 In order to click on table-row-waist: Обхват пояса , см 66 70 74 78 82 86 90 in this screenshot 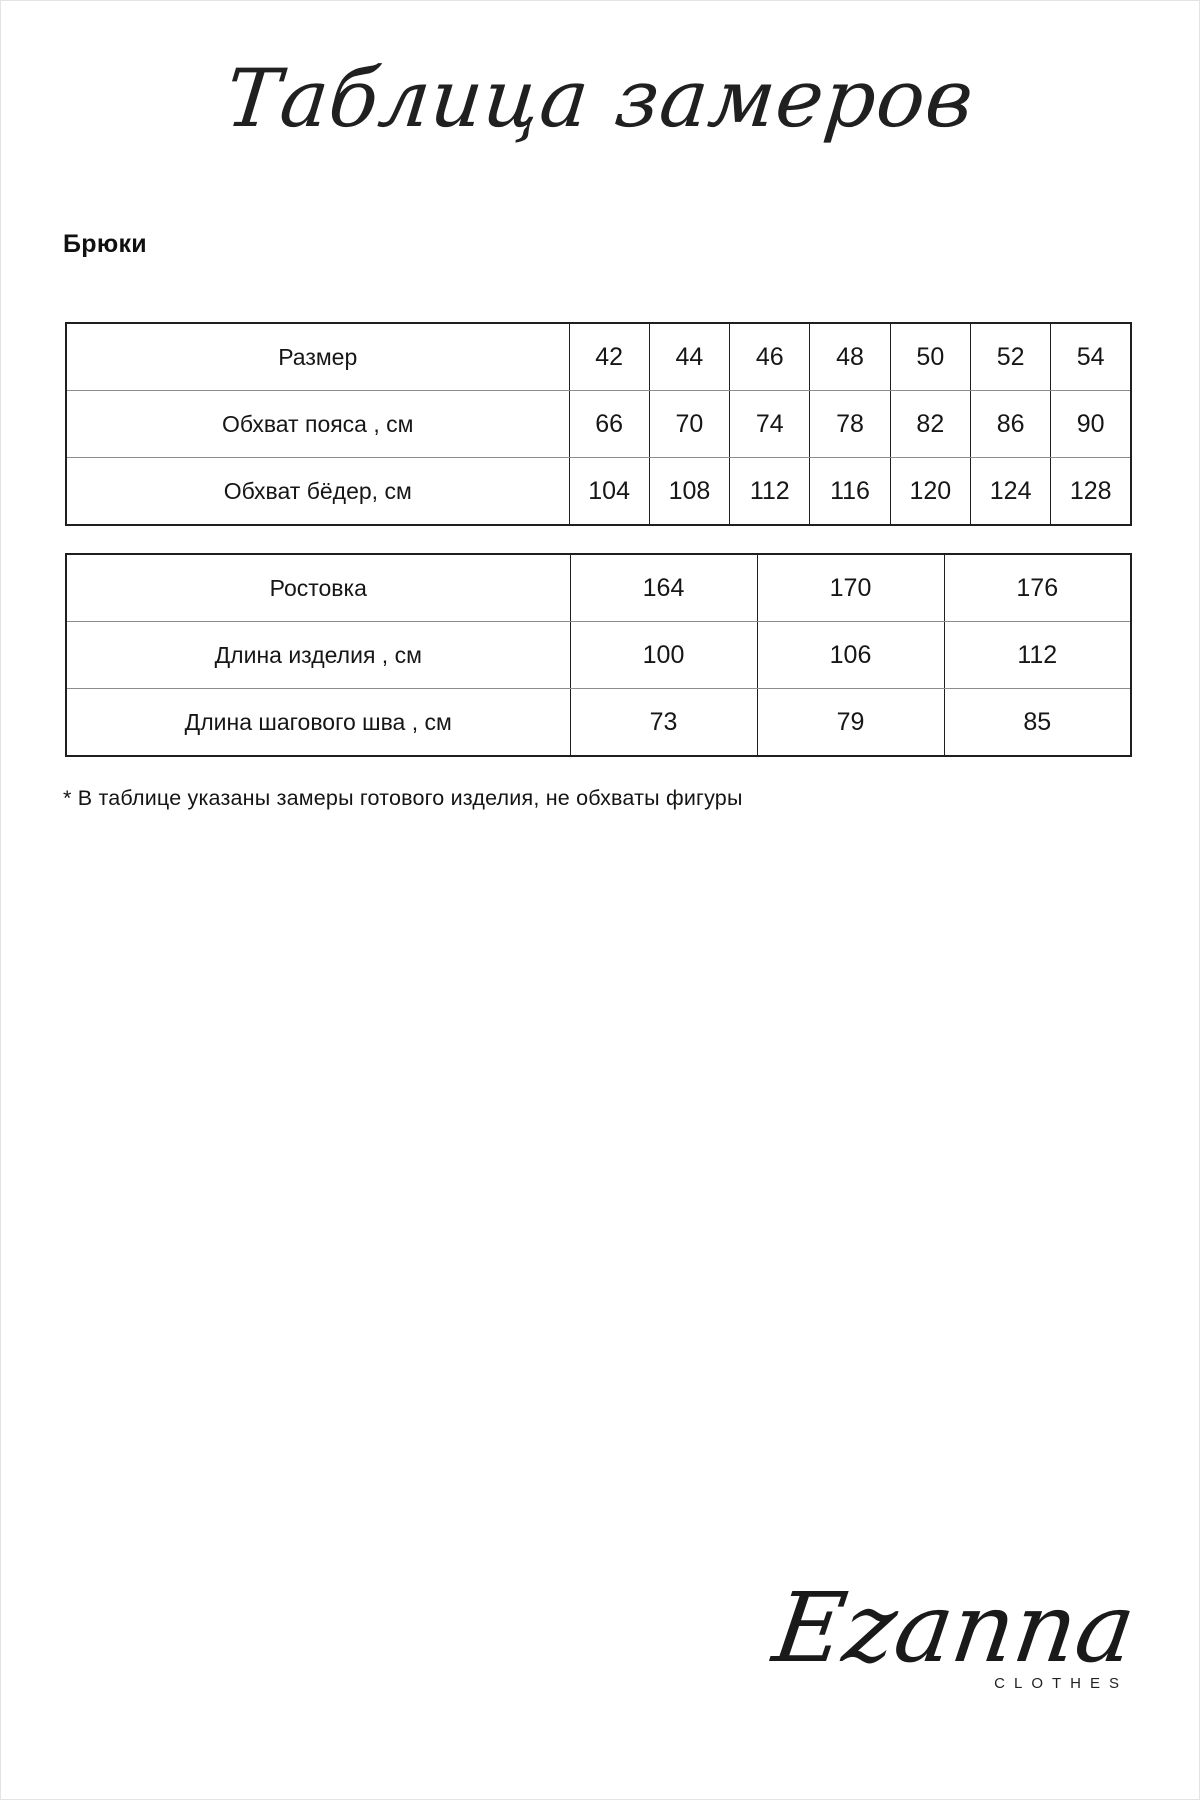, I will do `click(599, 424)`.